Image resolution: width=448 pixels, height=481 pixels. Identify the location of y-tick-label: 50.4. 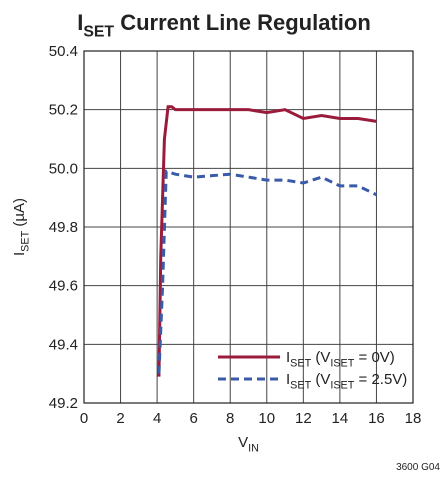
(63, 51).